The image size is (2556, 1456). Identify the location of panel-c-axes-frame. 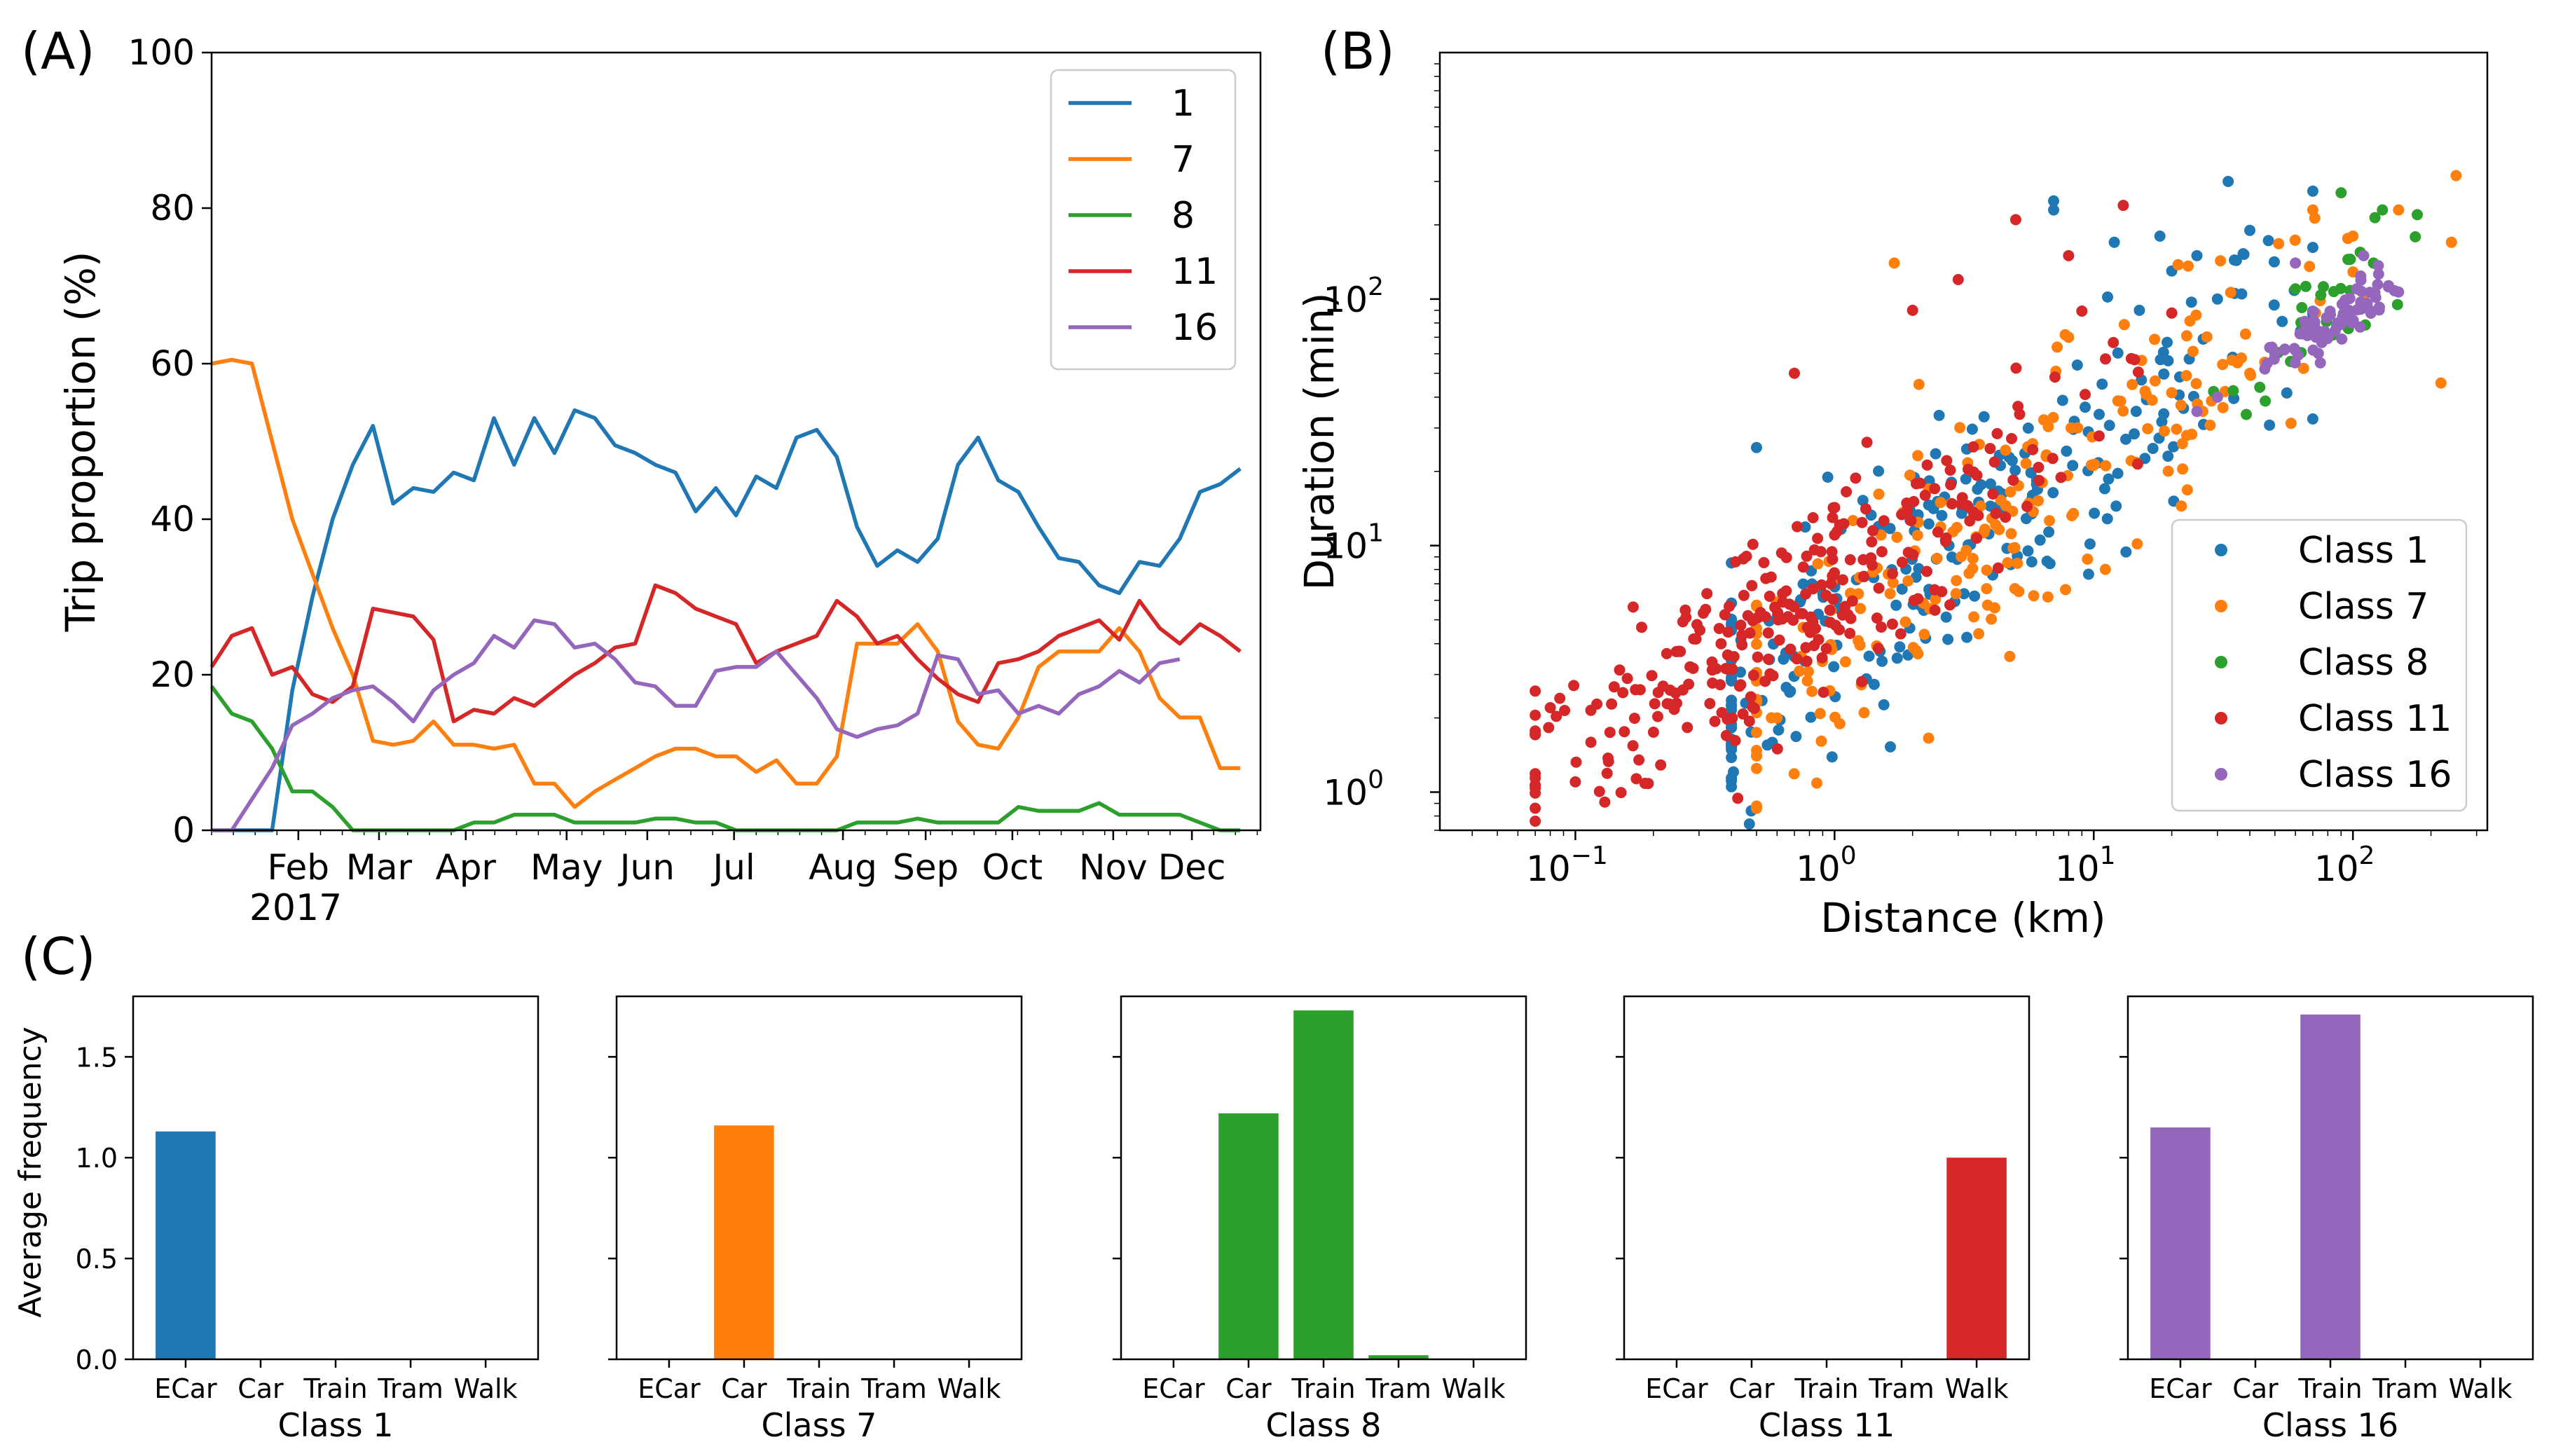
(336, 1178).